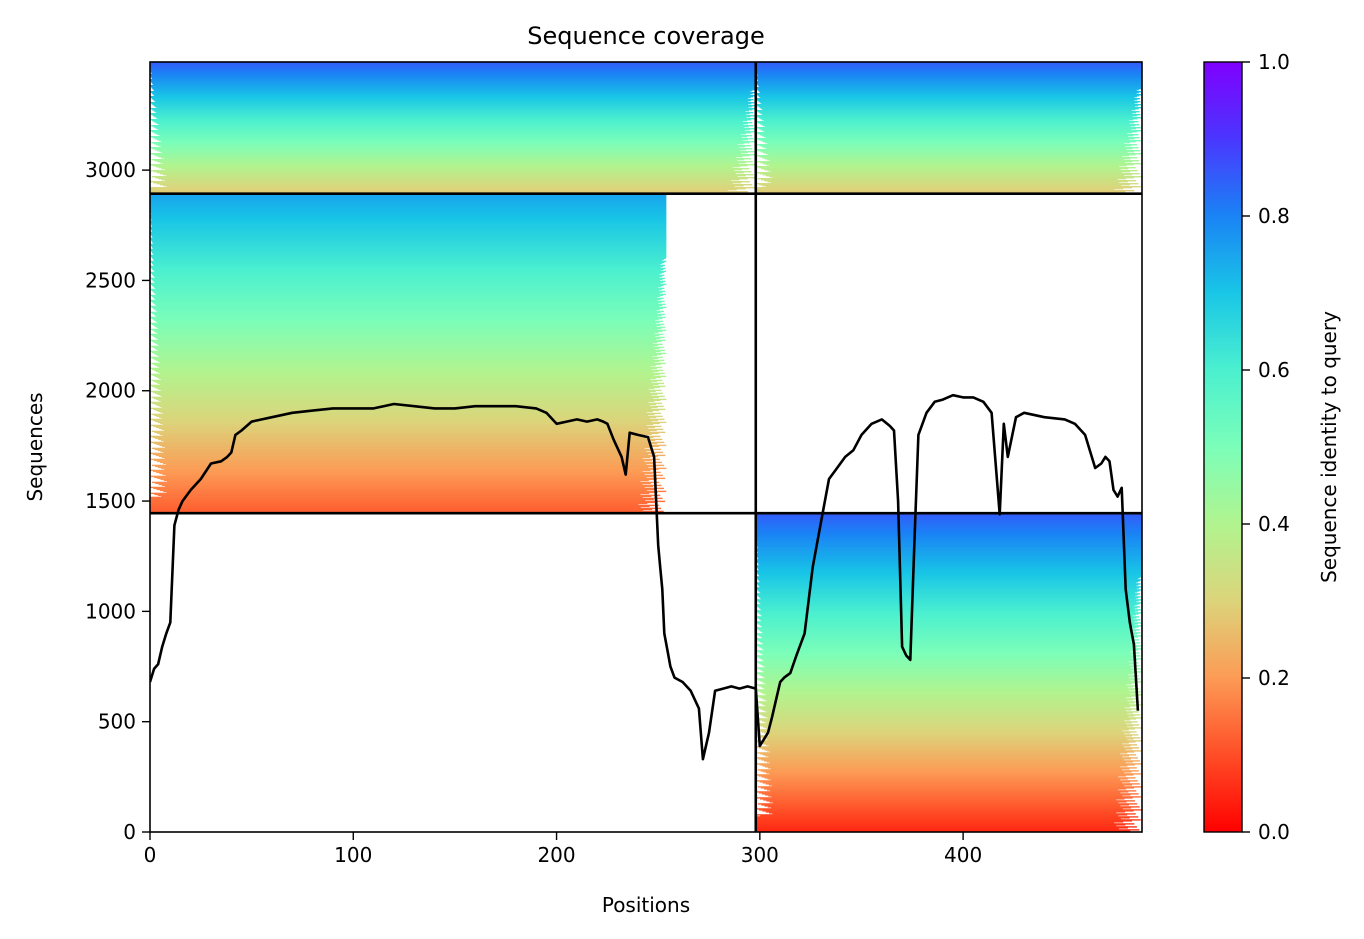 This screenshot has width=1364, height=939. I want to click on y-tick-label: 1500, so click(110, 501).